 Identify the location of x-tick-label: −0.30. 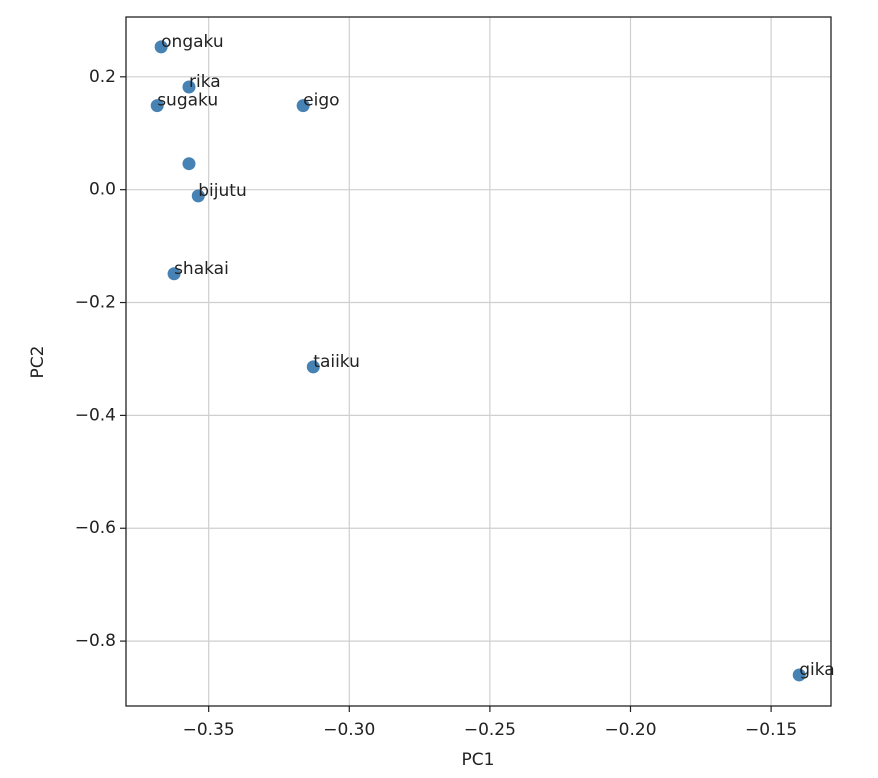
(349, 730).